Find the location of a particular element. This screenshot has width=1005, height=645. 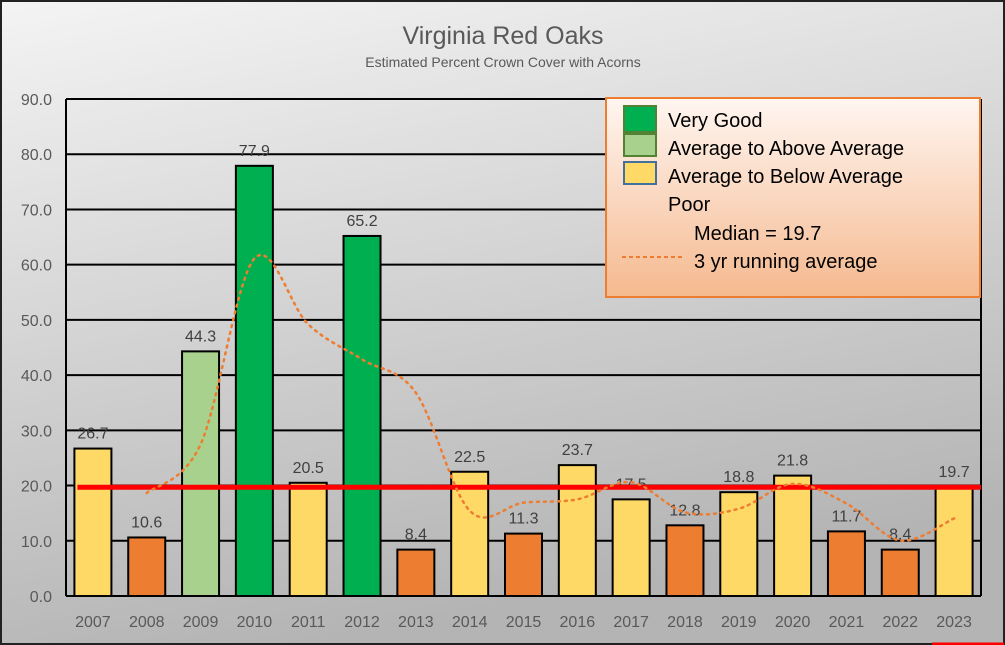

legend-label: 3 yr running average is located at coordinates (785, 262).